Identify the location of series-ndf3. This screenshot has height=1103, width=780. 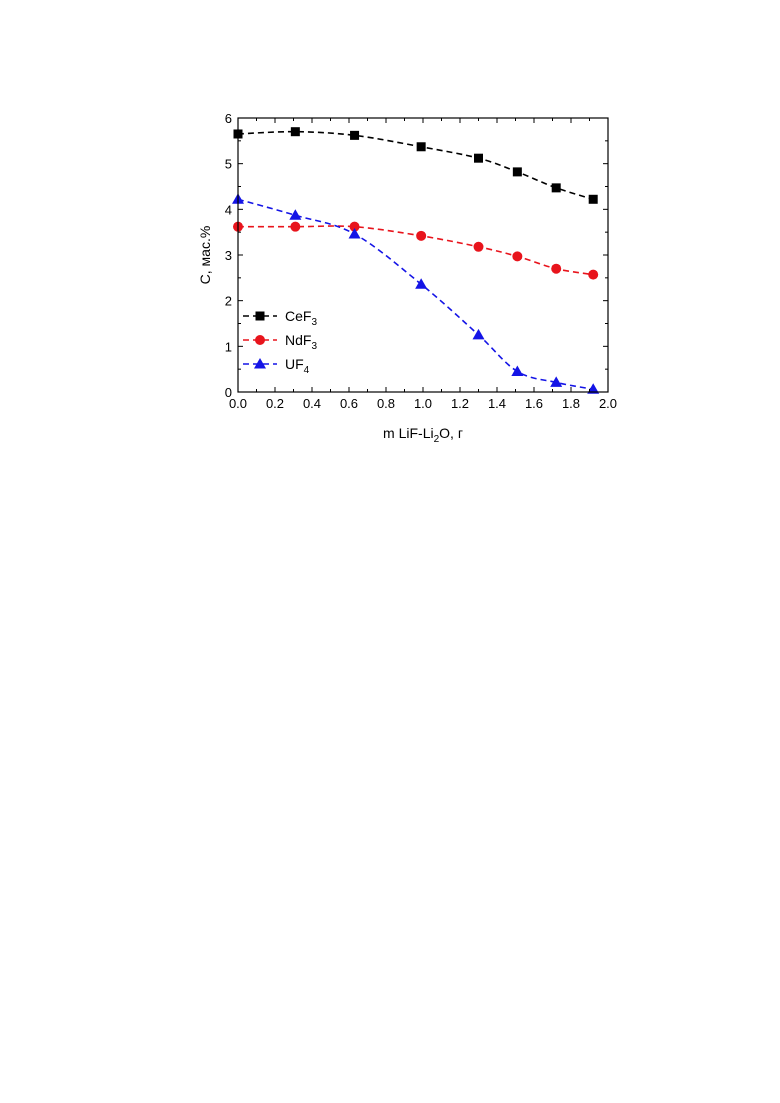
(415, 251).